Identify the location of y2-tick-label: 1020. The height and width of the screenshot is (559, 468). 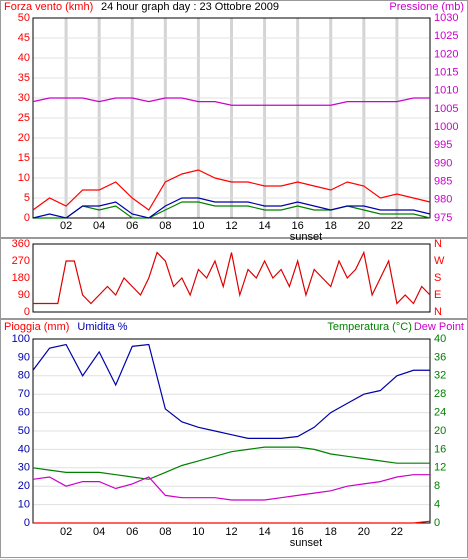
(446, 54).